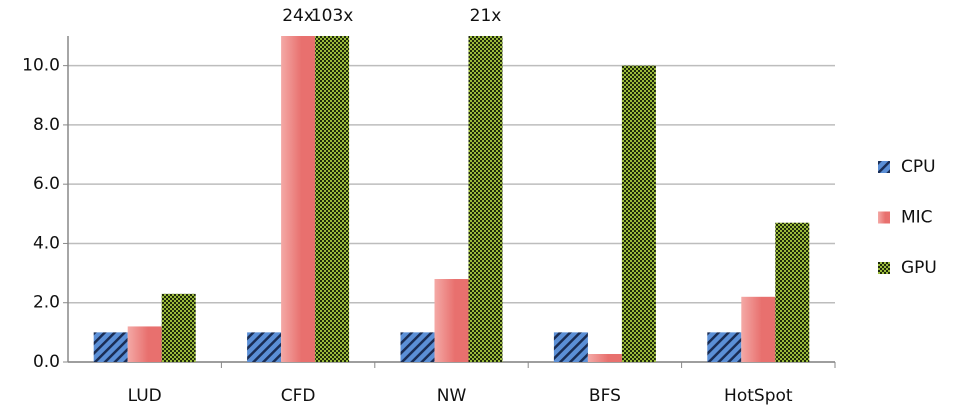 Image resolution: width=954 pixels, height=420 pixels. I want to click on x-tick-label: CFD, so click(298, 396).